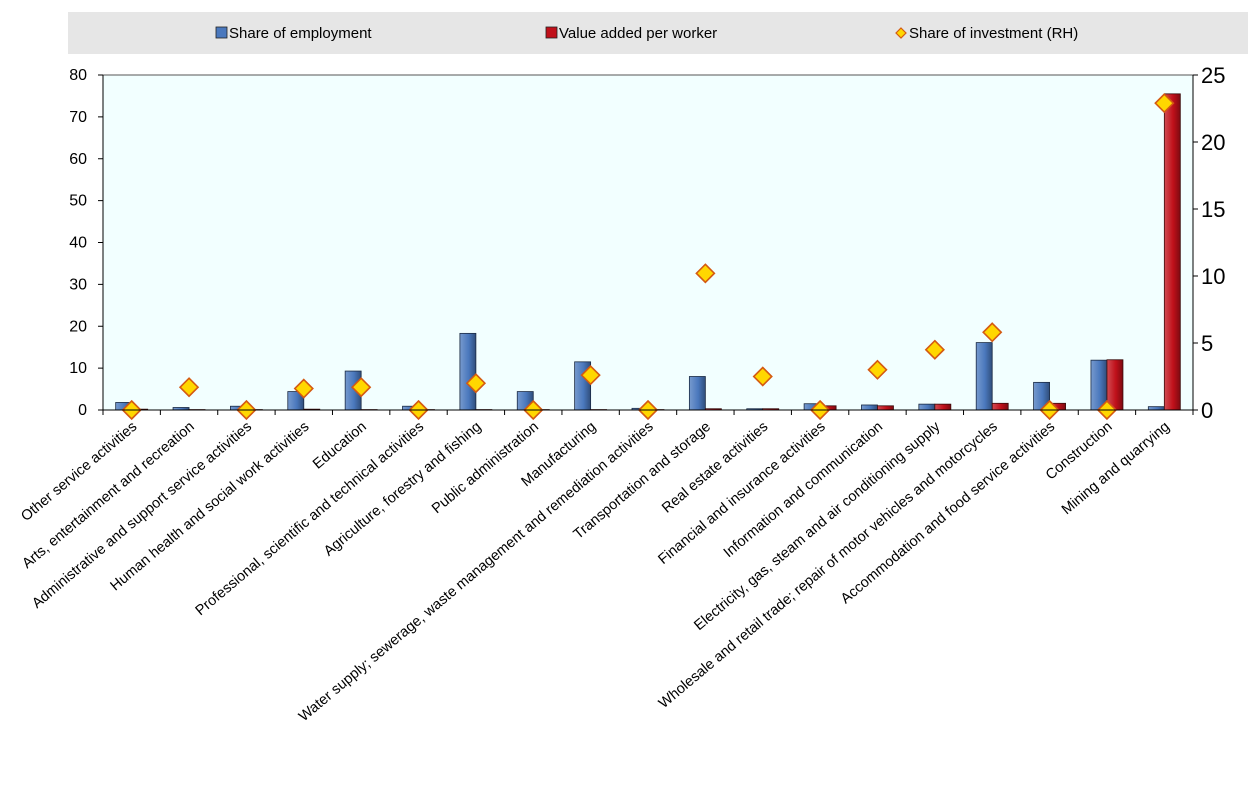  Describe the element at coordinates (340, 446) in the screenshot. I see `category-label: Education` at that location.